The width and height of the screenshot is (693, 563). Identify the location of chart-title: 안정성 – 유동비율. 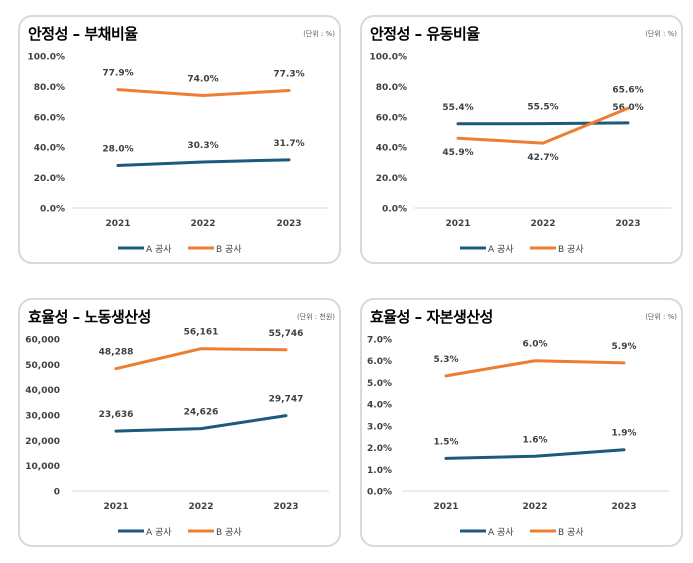
(425, 34).